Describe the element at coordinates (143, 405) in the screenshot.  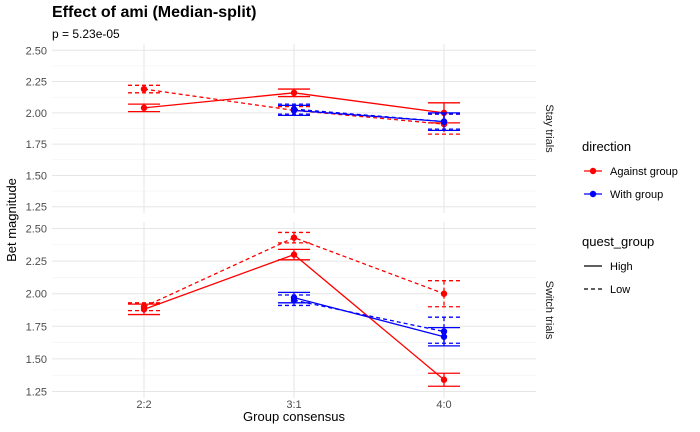
I see `x-tick-label: 2:2` at that location.